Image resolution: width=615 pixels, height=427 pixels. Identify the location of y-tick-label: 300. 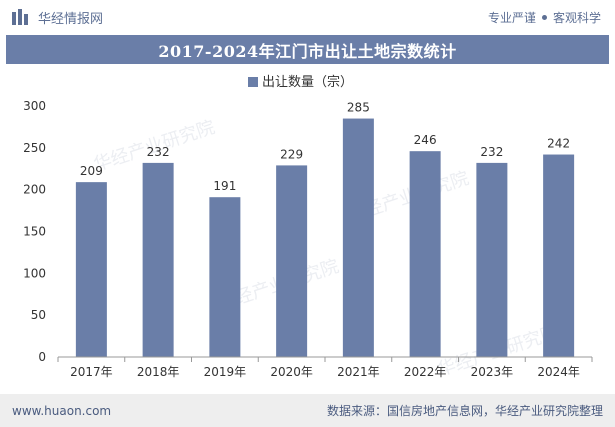
(34, 106).